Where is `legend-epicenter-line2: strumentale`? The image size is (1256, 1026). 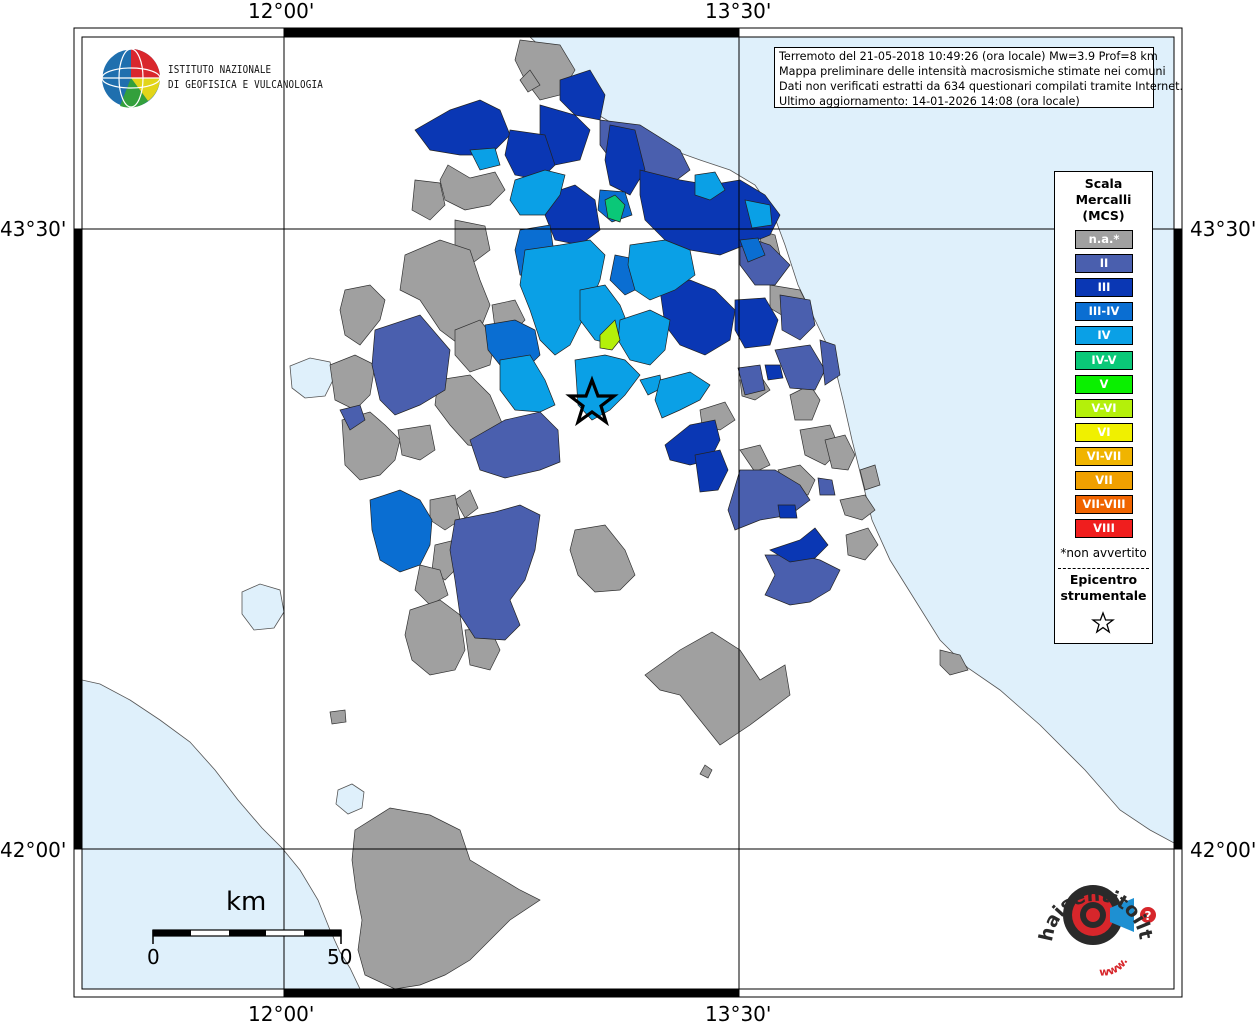 legend-epicenter-line2: strumentale is located at coordinates (1103, 595).